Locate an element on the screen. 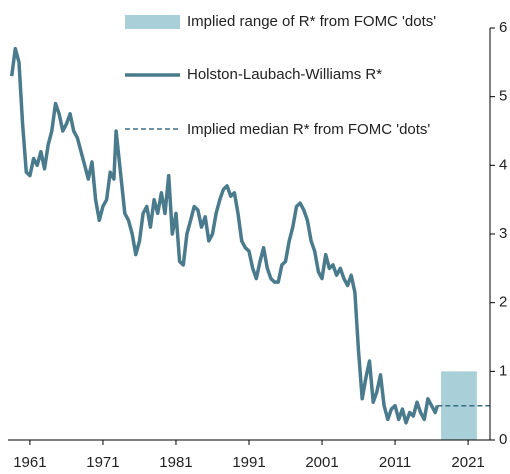 The width and height of the screenshot is (510, 474). x-tick-label: 2001 is located at coordinates (321, 462).